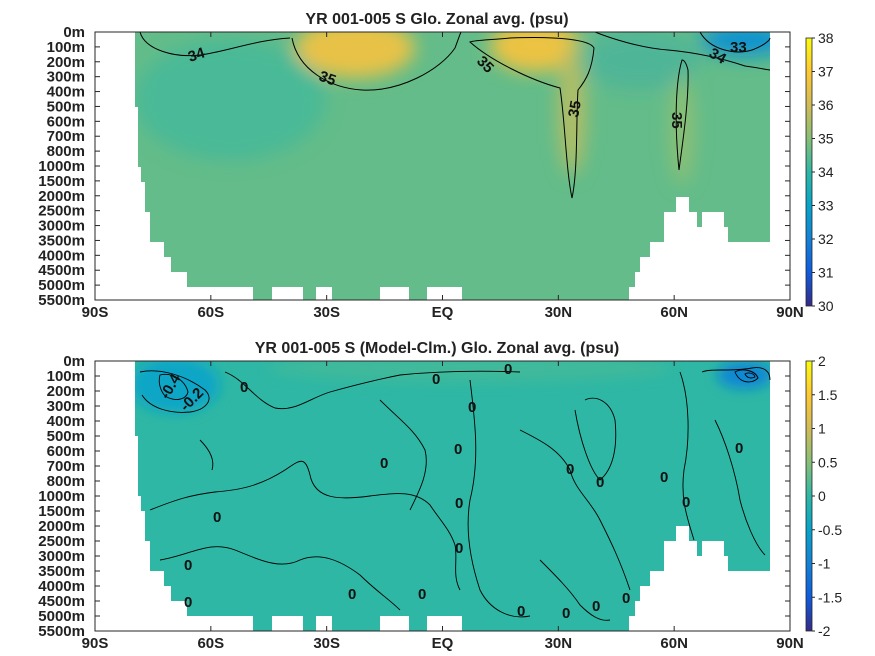 The height and width of the screenshot is (656, 875). What do you see at coordinates (535, 52) in the screenshot?
I see `feature-subtropical-north` at bounding box center [535, 52].